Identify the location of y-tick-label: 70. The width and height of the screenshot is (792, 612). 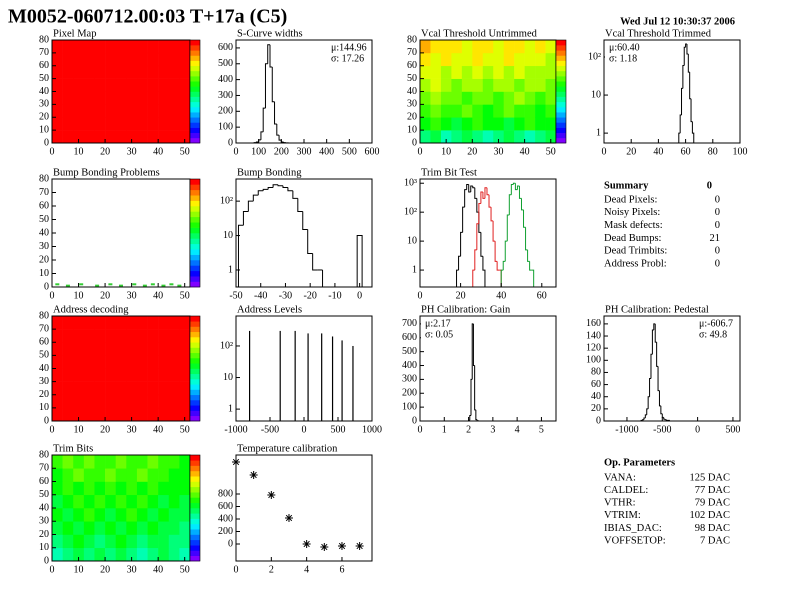
(412, 52).